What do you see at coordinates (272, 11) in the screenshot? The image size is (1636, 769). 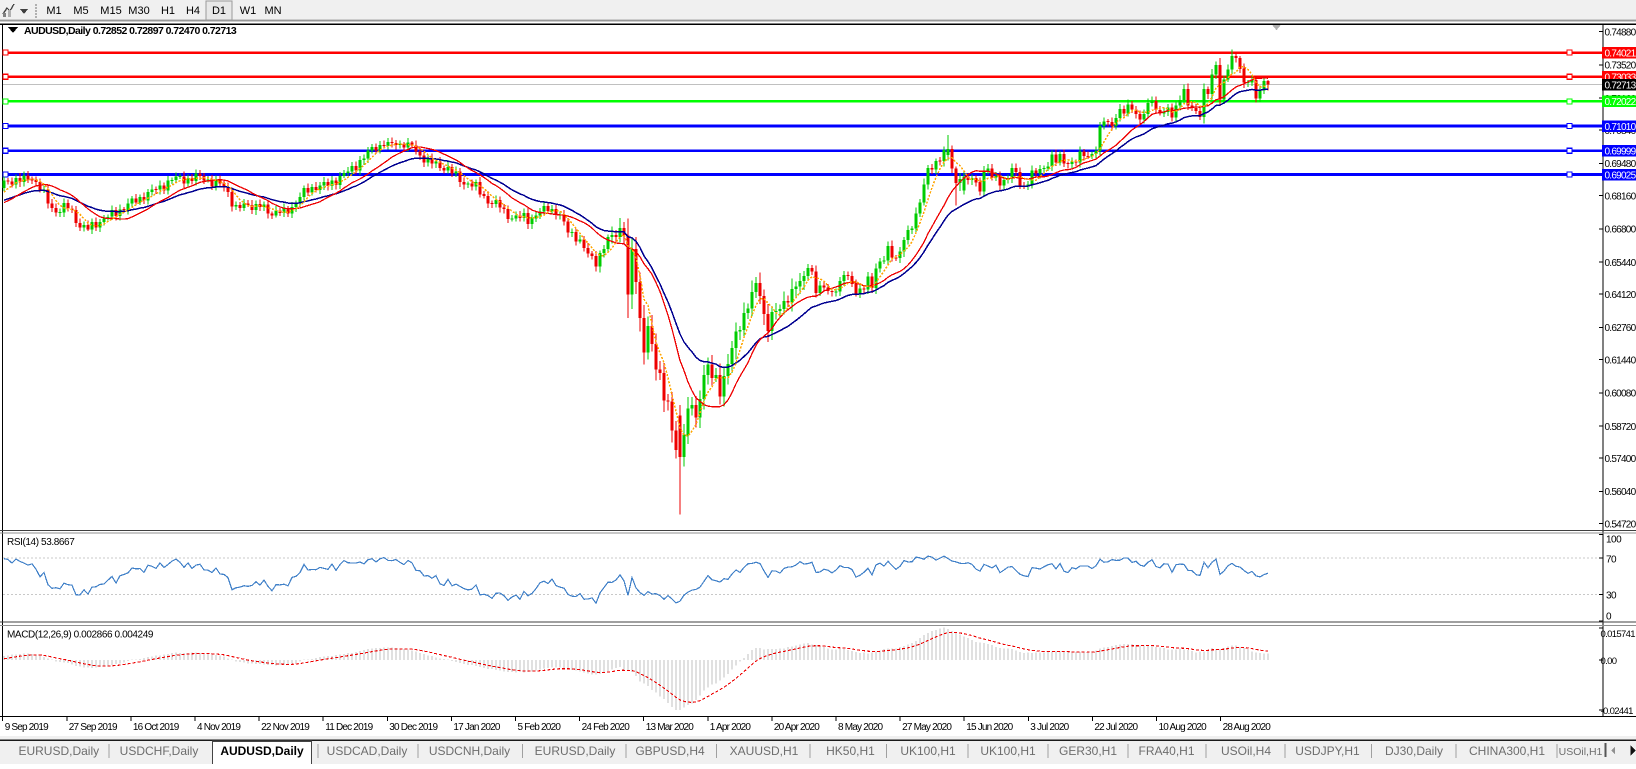 I see `svg-text: MN` at bounding box center [272, 11].